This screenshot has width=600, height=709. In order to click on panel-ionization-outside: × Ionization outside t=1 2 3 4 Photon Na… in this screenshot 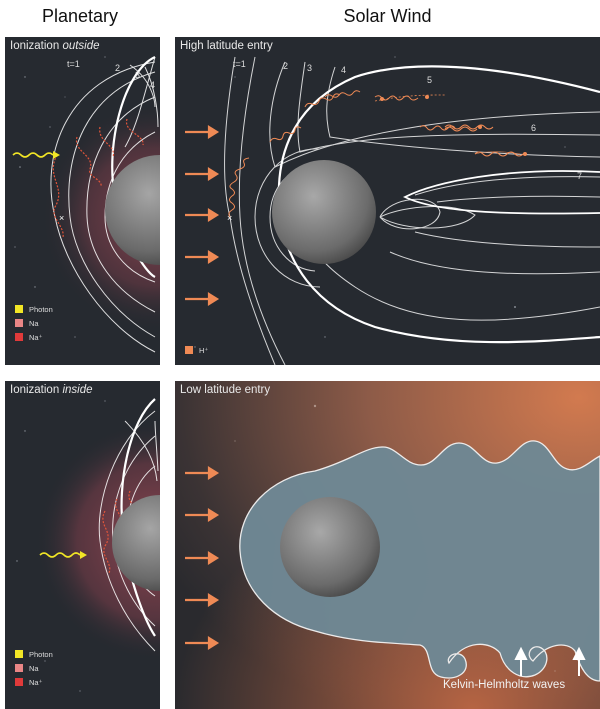, I will do `click(82, 201)`.